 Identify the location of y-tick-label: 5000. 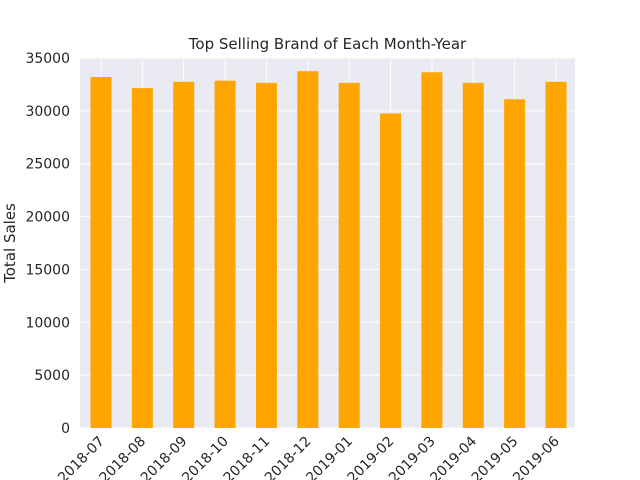
(52, 376).